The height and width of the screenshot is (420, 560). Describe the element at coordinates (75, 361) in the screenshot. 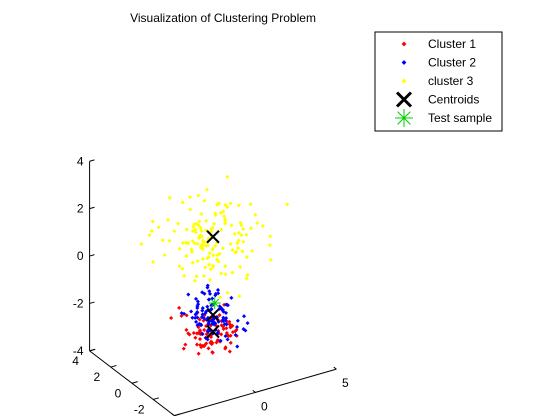

I see `y-tick-label: 4` at that location.